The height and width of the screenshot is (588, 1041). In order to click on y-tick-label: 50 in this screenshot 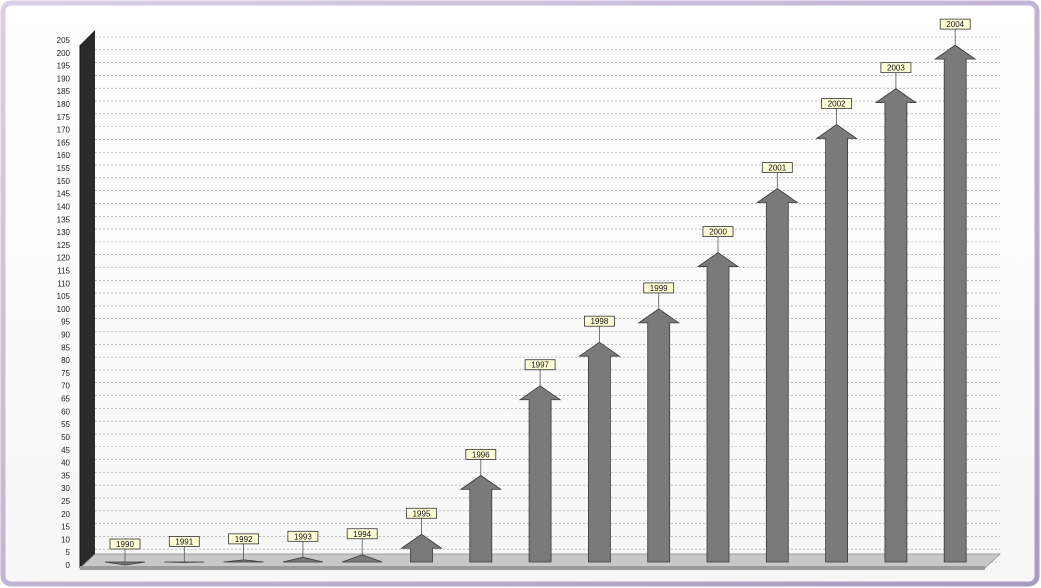, I will do `click(65, 437)`.